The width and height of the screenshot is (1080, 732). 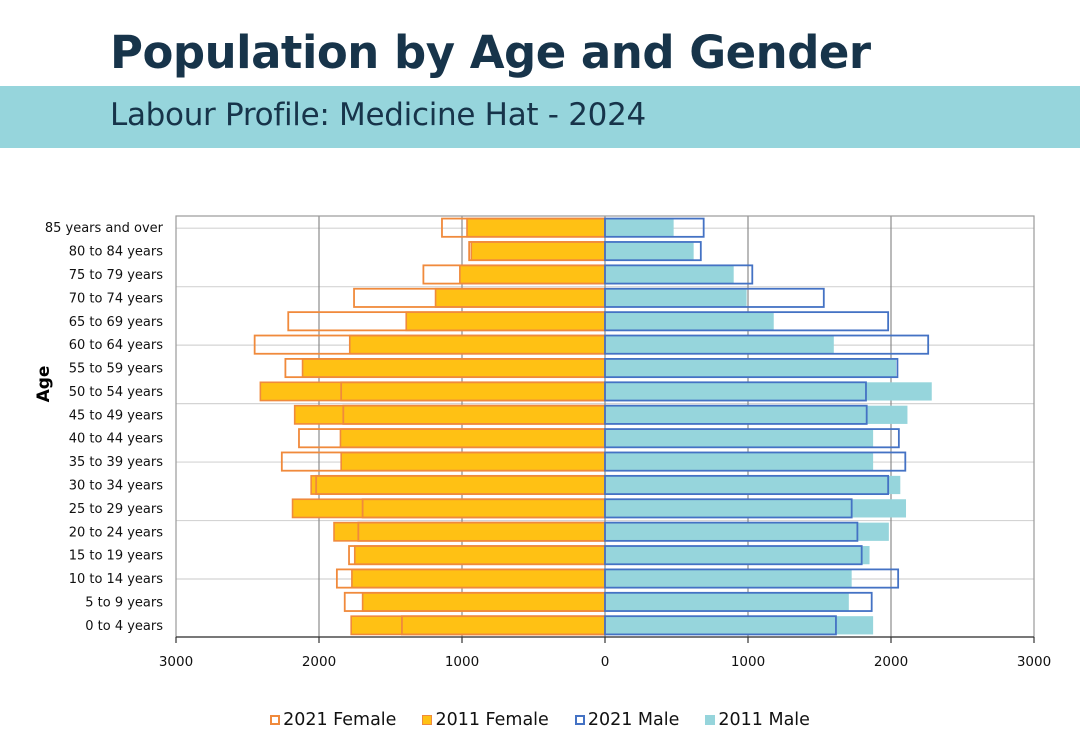 What do you see at coordinates (104, 228) in the screenshot?
I see `y-tick-label: 85 years and over` at bounding box center [104, 228].